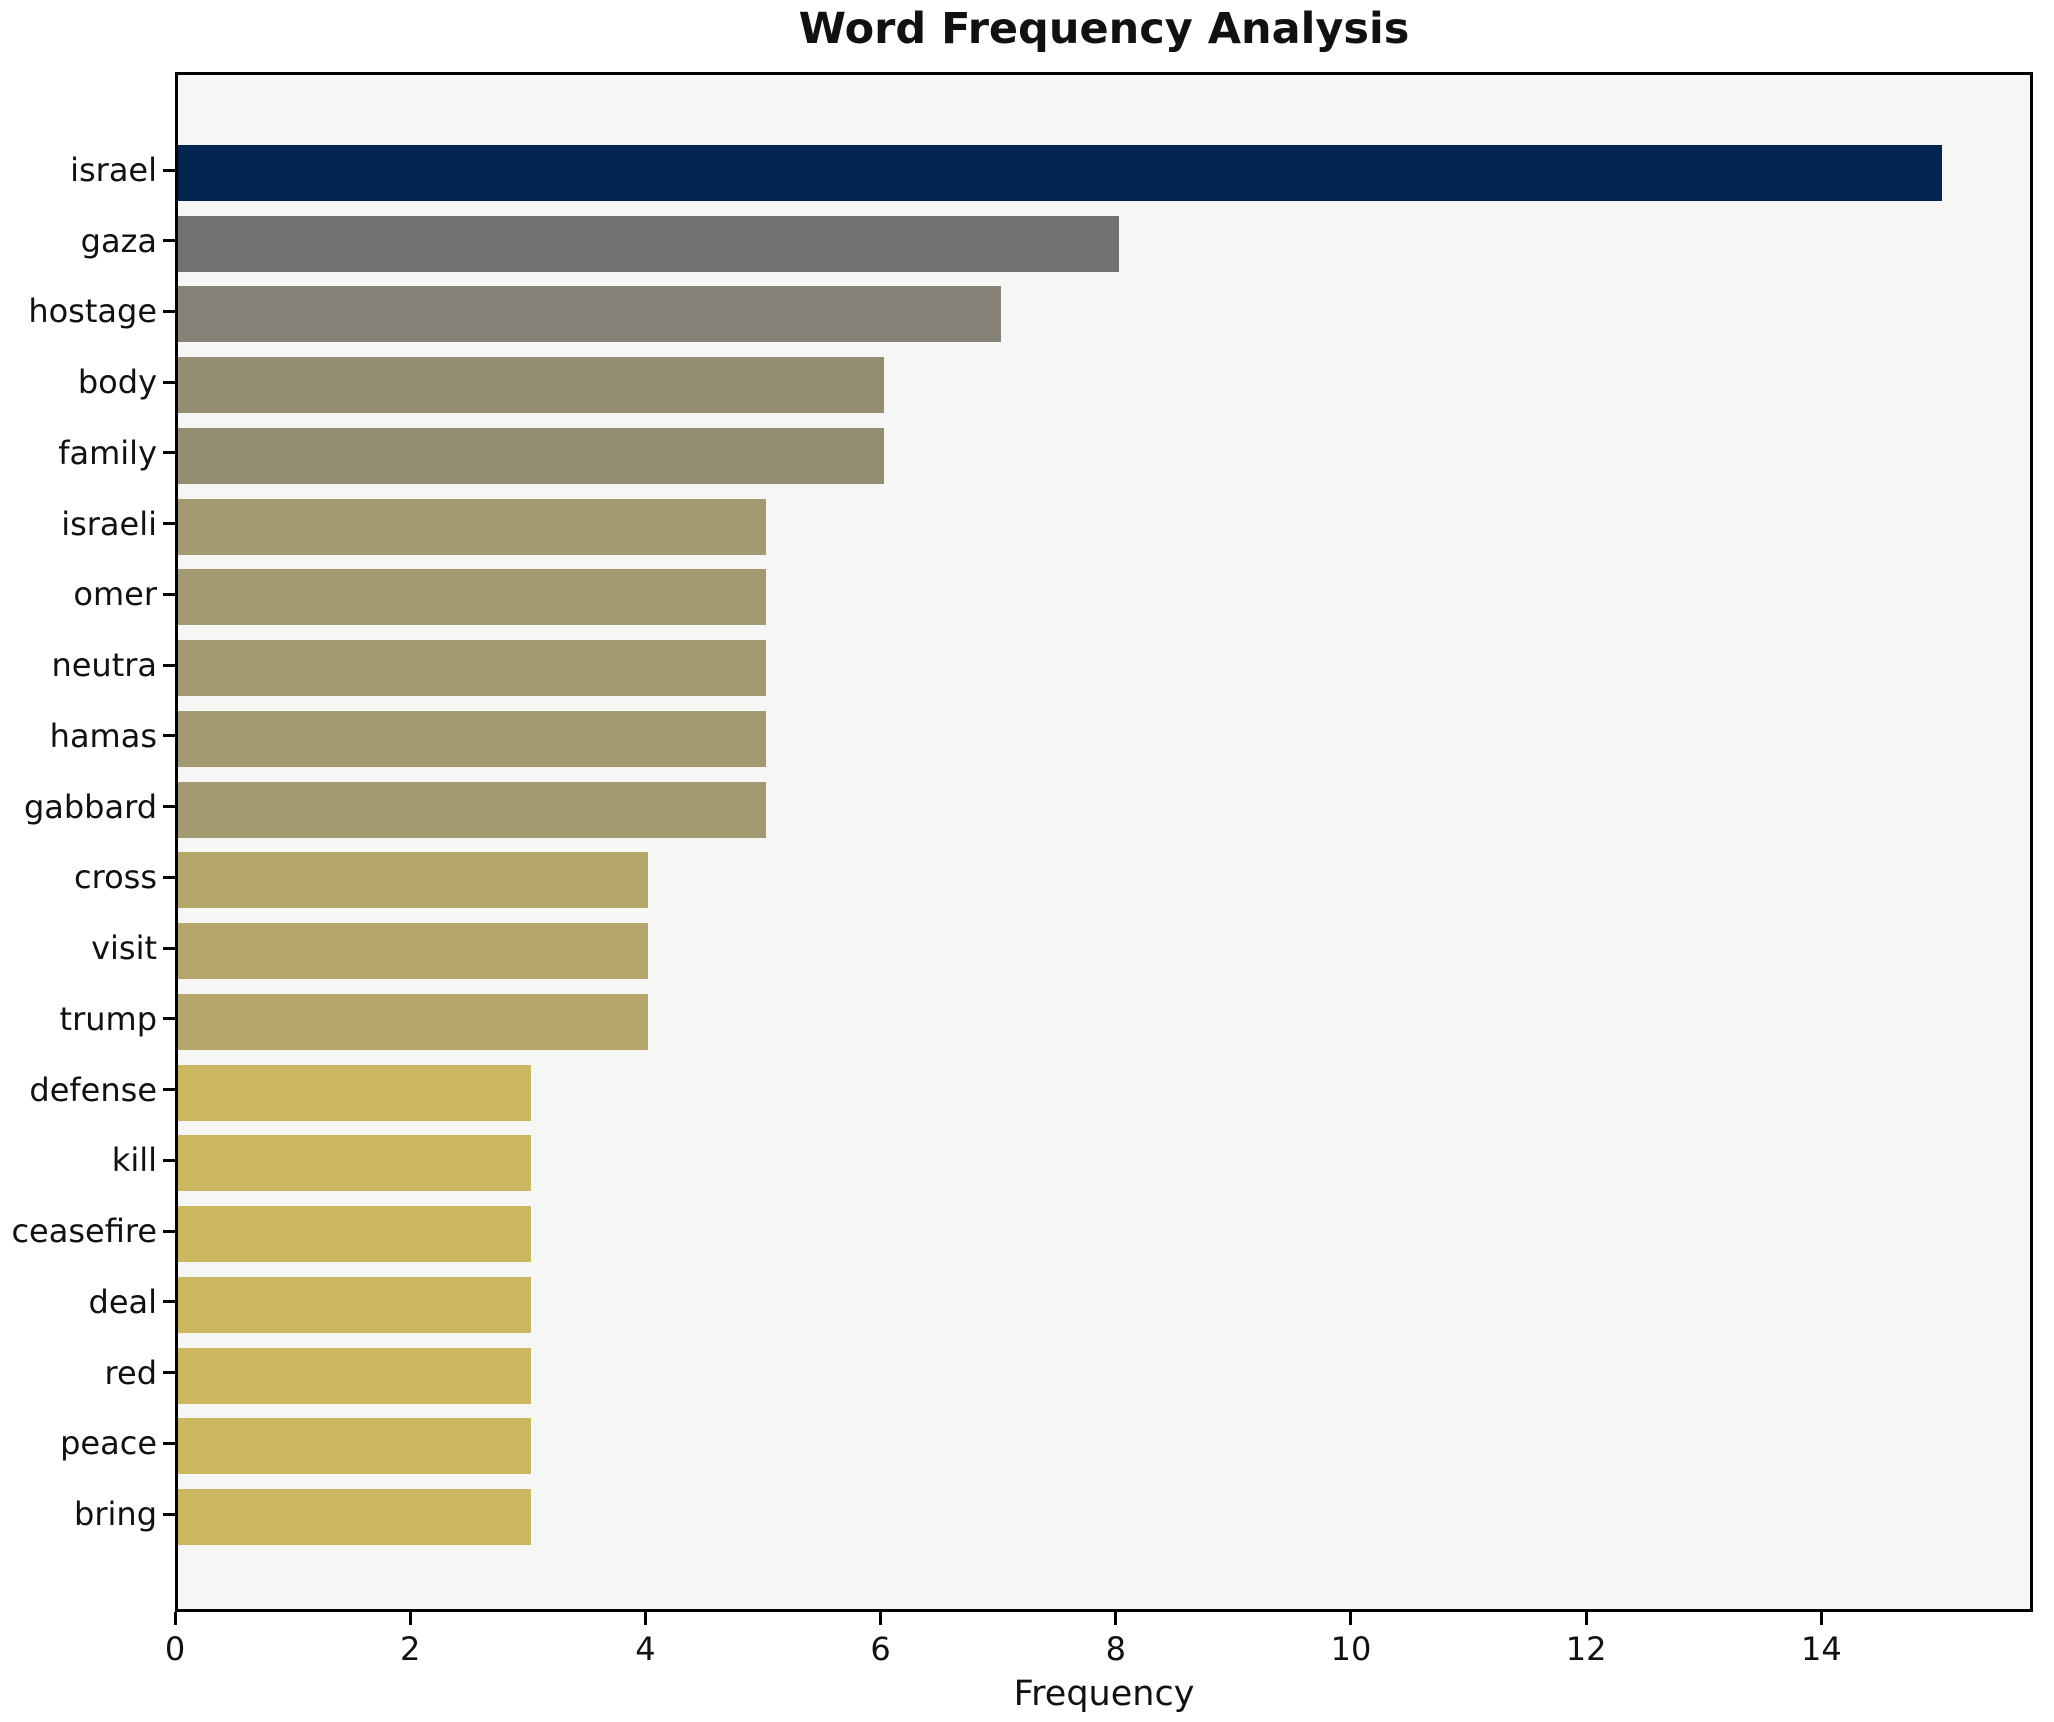 The height and width of the screenshot is (1722, 2054). I want to click on x-tick-label: 12, so click(1586, 1649).